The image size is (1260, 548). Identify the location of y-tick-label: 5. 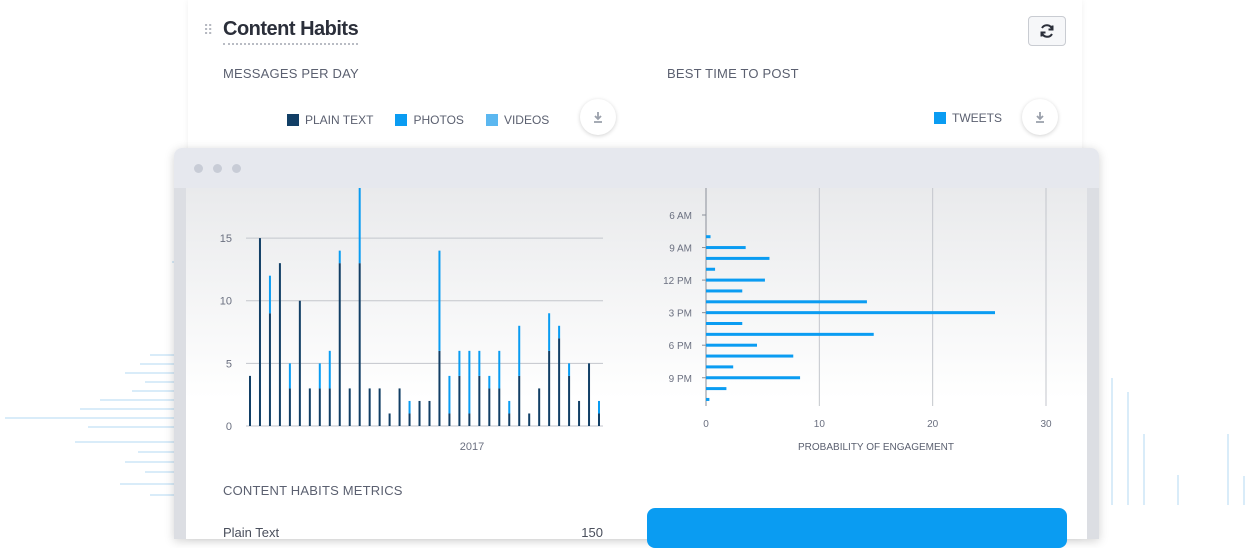
(229, 364).